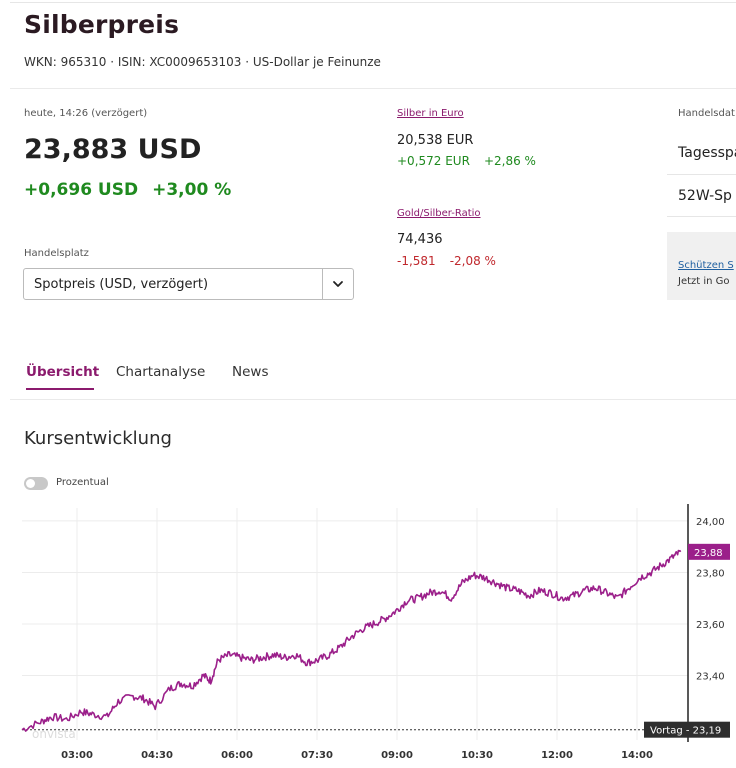 The height and width of the screenshot is (768, 736). I want to click on x-tick-label: 14:00, so click(637, 755).